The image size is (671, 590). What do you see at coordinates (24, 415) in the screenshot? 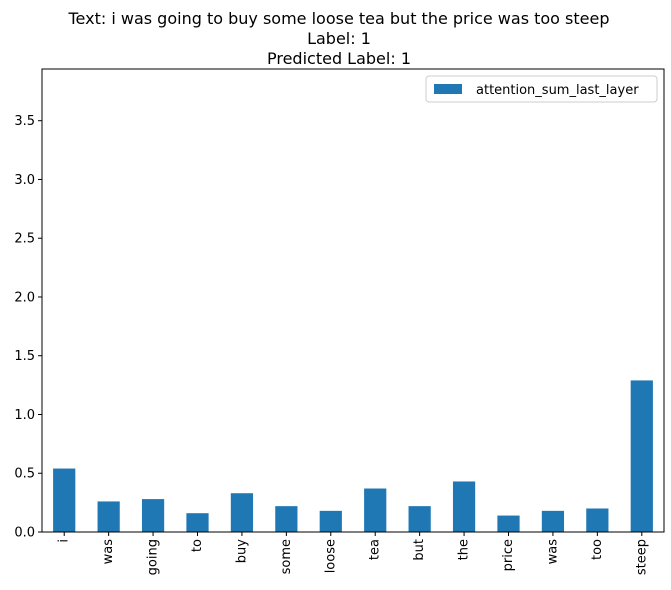
I see `y-tick-label: 1.0` at bounding box center [24, 415].